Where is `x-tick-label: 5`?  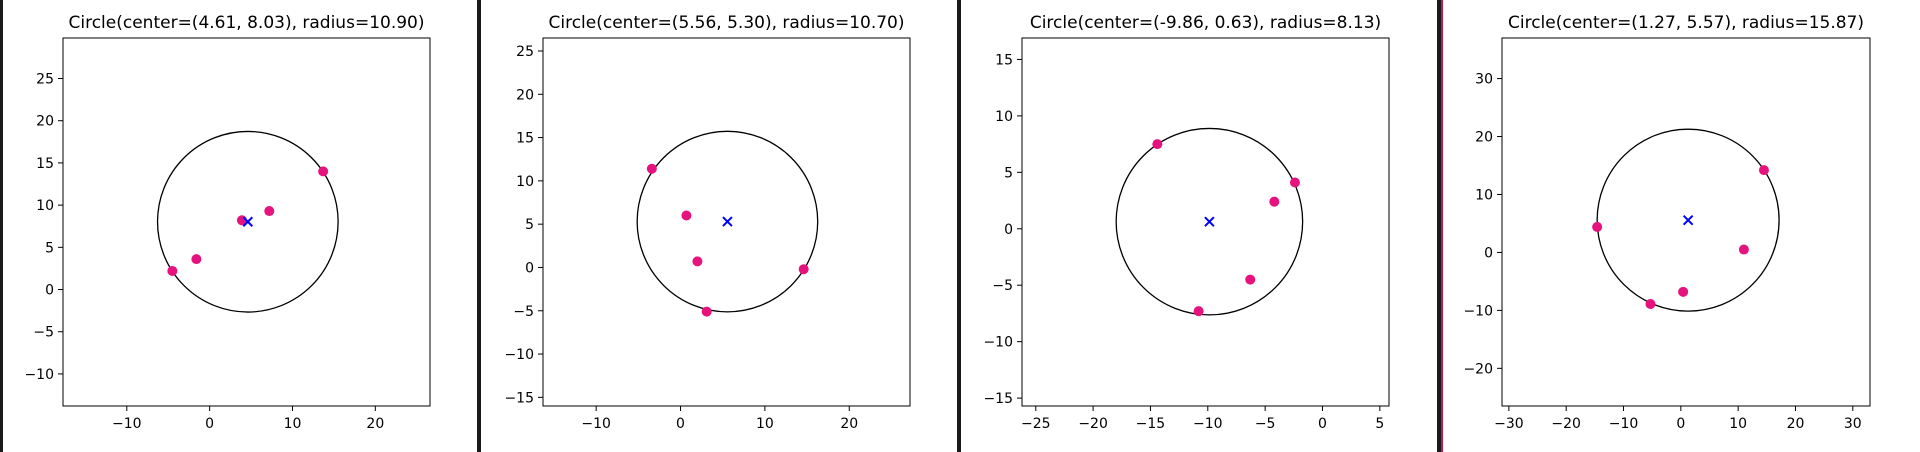 x-tick-label: 5 is located at coordinates (1379, 424).